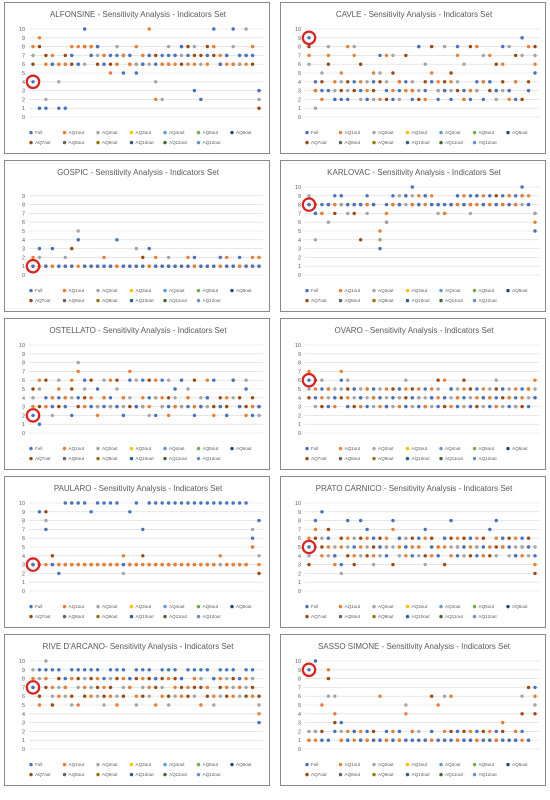  I want to click on y-tick-label: 10, so click(22, 30).